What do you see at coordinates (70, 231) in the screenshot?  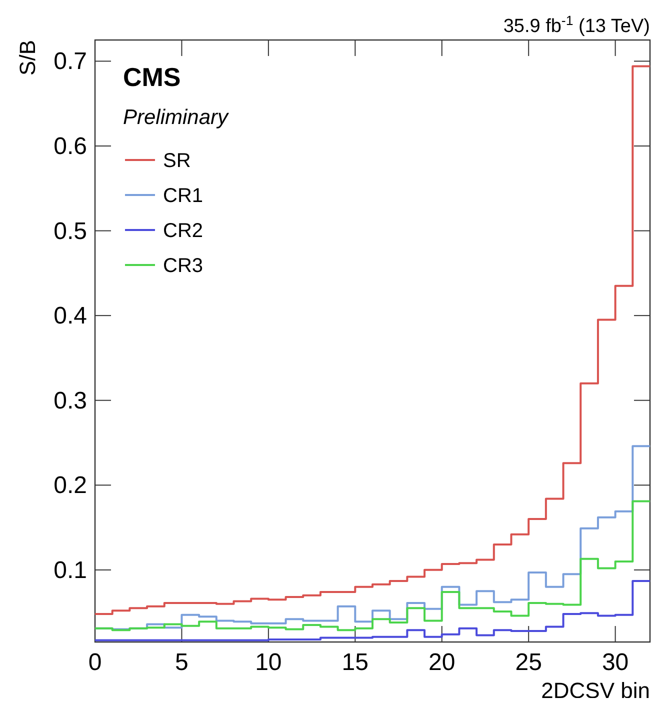 I see `y-tick-label: 0.5` at bounding box center [70, 231].